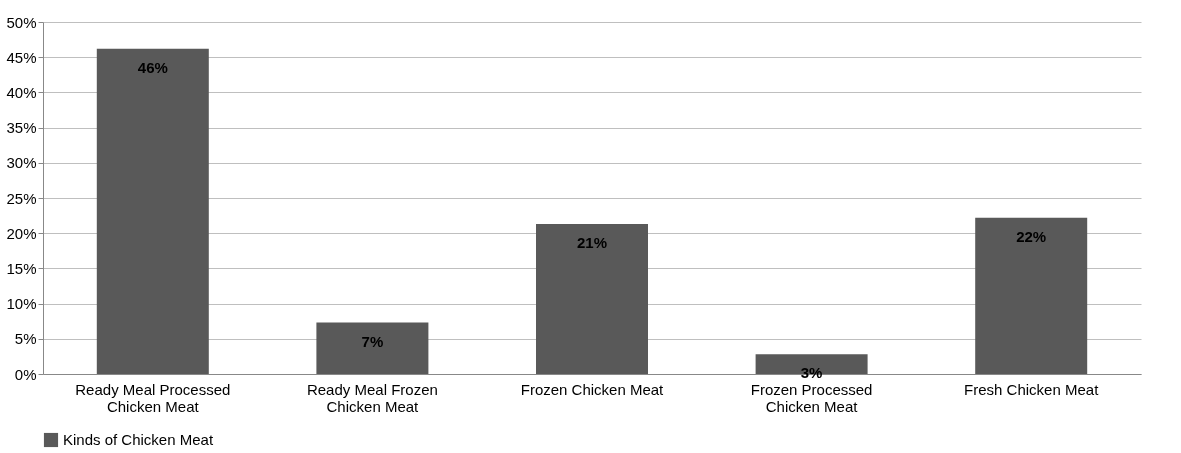 The height and width of the screenshot is (453, 1181). I want to click on x-tick-label: Fresh Chicken Meat, so click(1032, 389).